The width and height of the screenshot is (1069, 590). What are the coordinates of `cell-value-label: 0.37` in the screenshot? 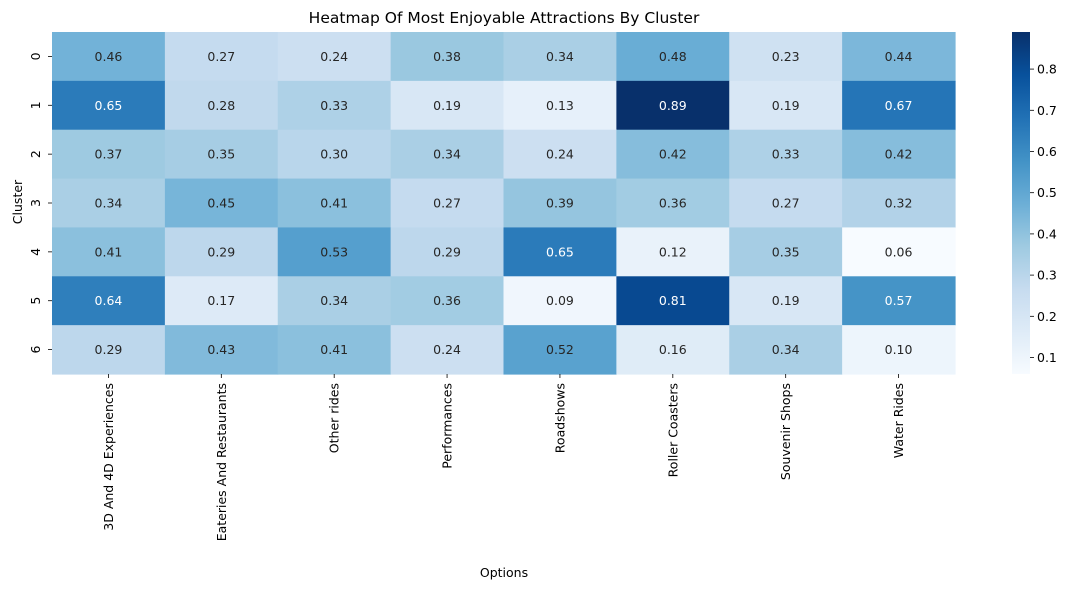 It's located at (109, 154).